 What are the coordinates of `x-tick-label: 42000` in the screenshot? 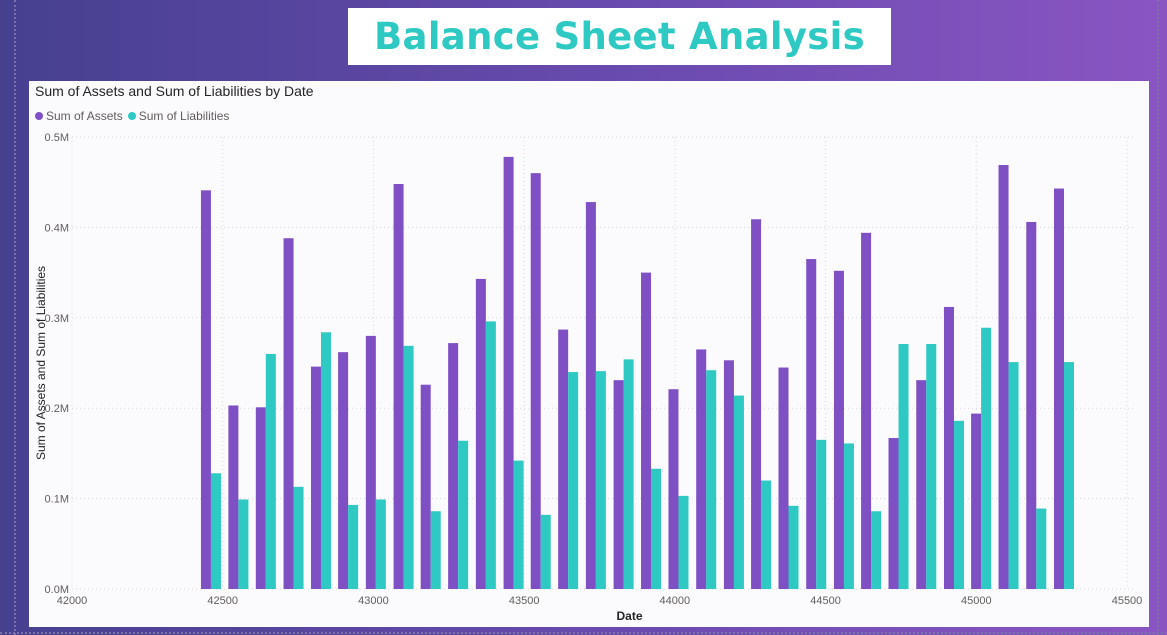 It's located at (72, 601).